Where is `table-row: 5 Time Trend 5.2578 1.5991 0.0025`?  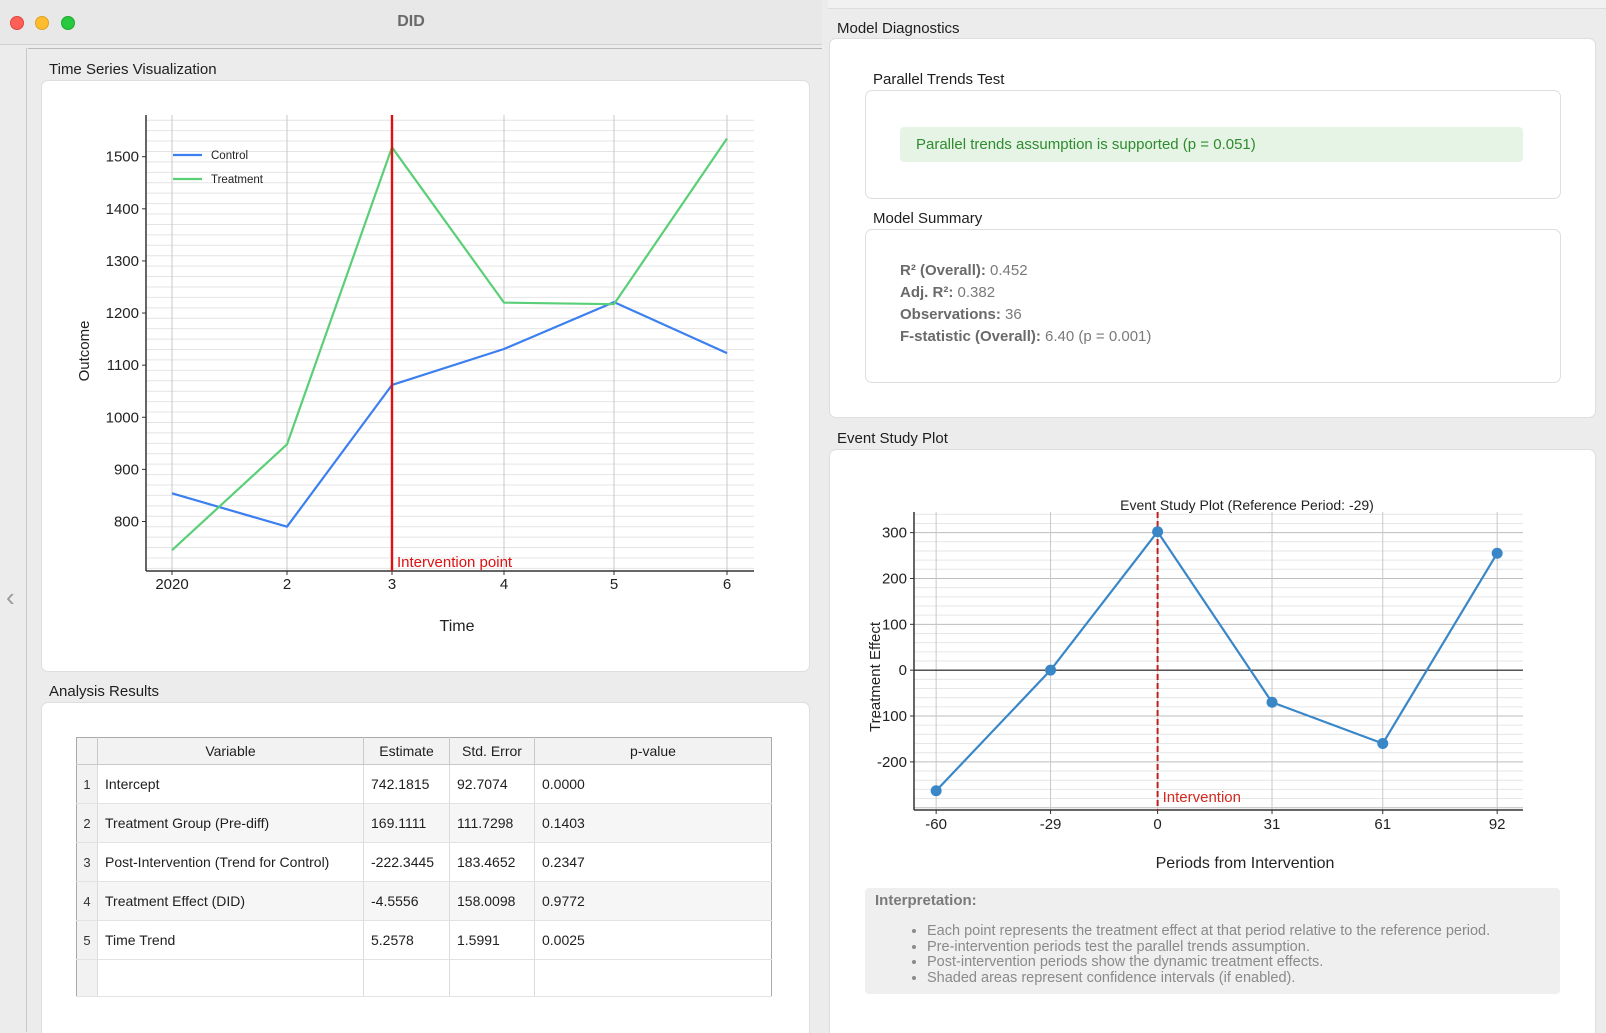
table-row: 5 Time Trend 5.2578 1.5991 0.0025 is located at coordinates (424, 940).